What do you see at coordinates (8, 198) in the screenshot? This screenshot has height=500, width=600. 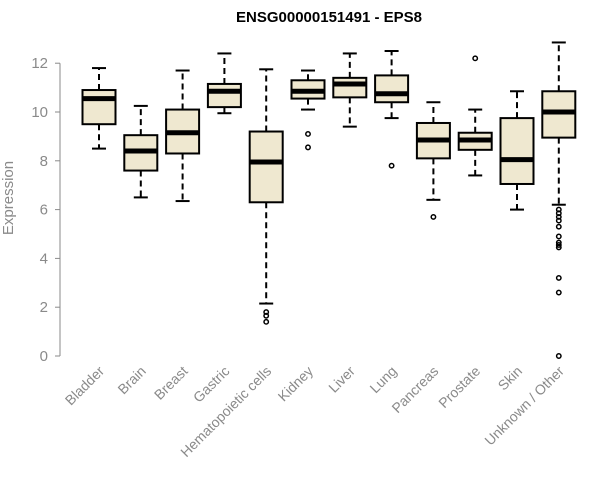 I see `y-axis-label: Expression` at bounding box center [8, 198].